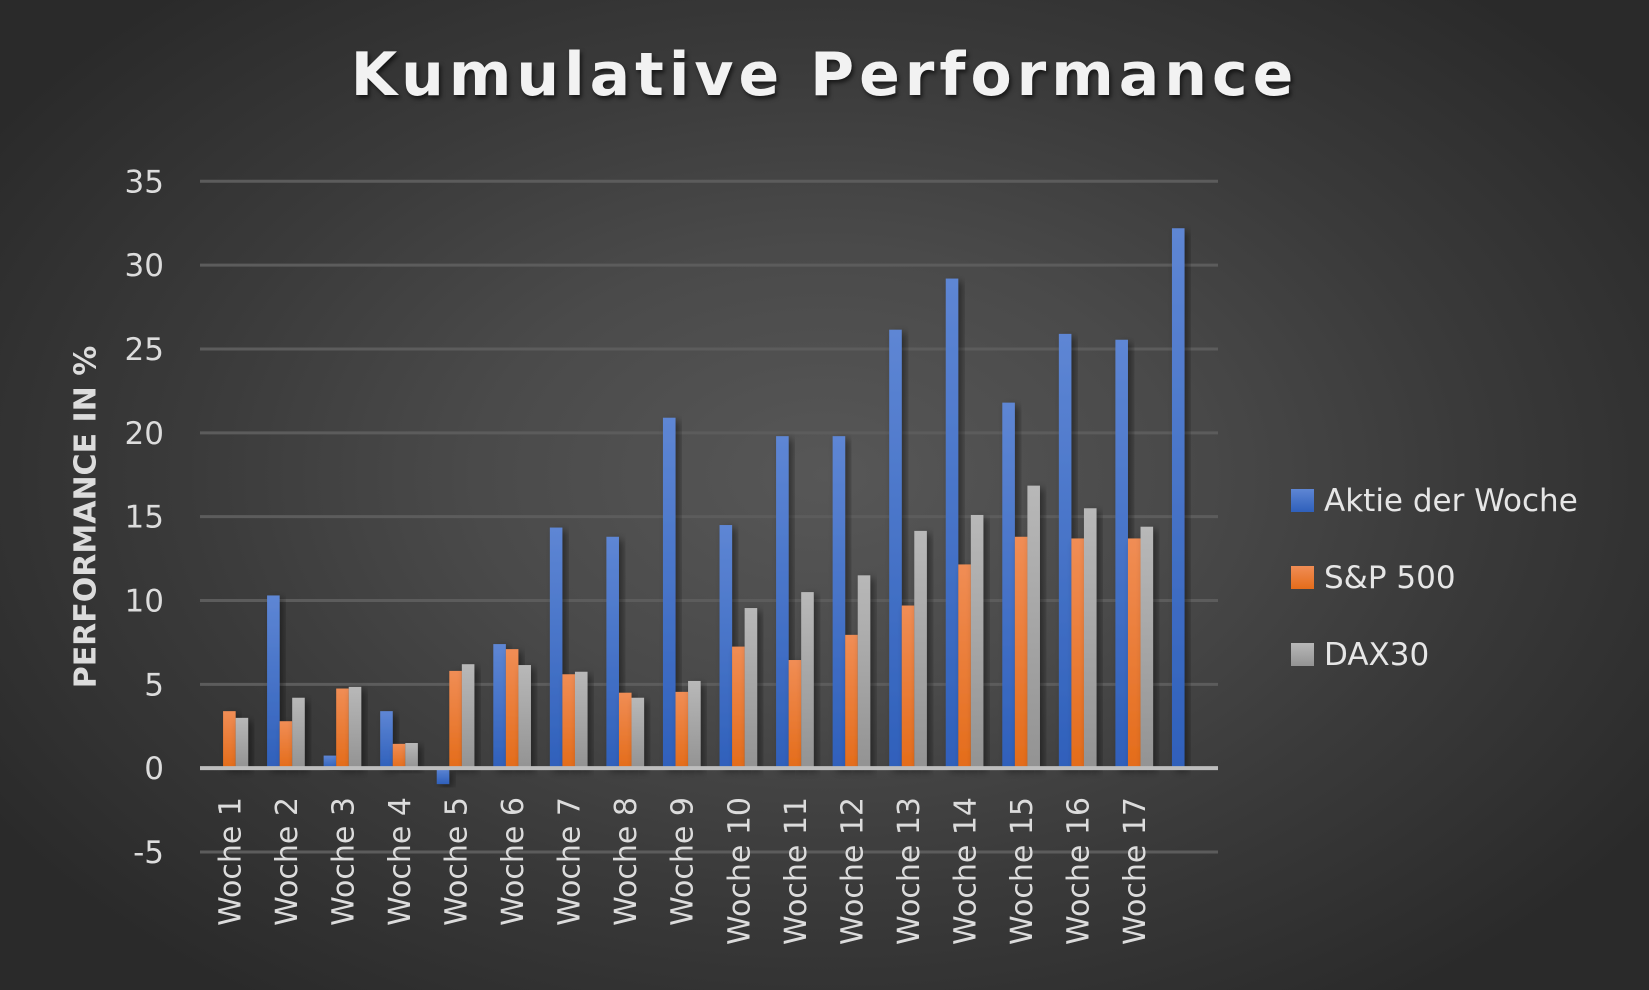 The height and width of the screenshot is (990, 1649). Describe the element at coordinates (1434, 654) in the screenshot. I see `legend-item-dax30: DAX30` at that location.